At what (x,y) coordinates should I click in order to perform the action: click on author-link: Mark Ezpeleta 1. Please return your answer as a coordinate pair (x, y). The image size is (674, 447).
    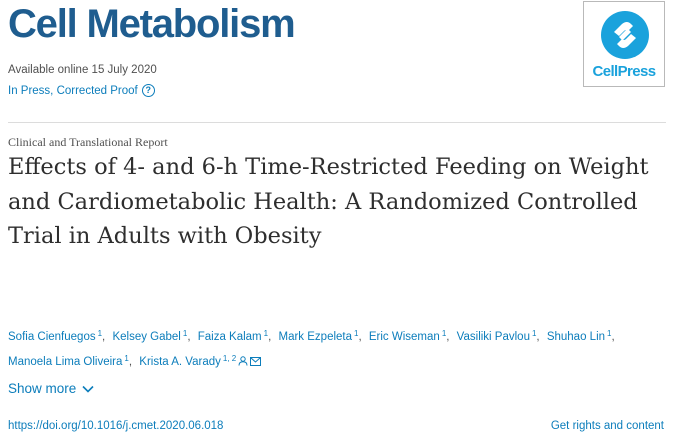
    Looking at the image, I should click on (318, 336).